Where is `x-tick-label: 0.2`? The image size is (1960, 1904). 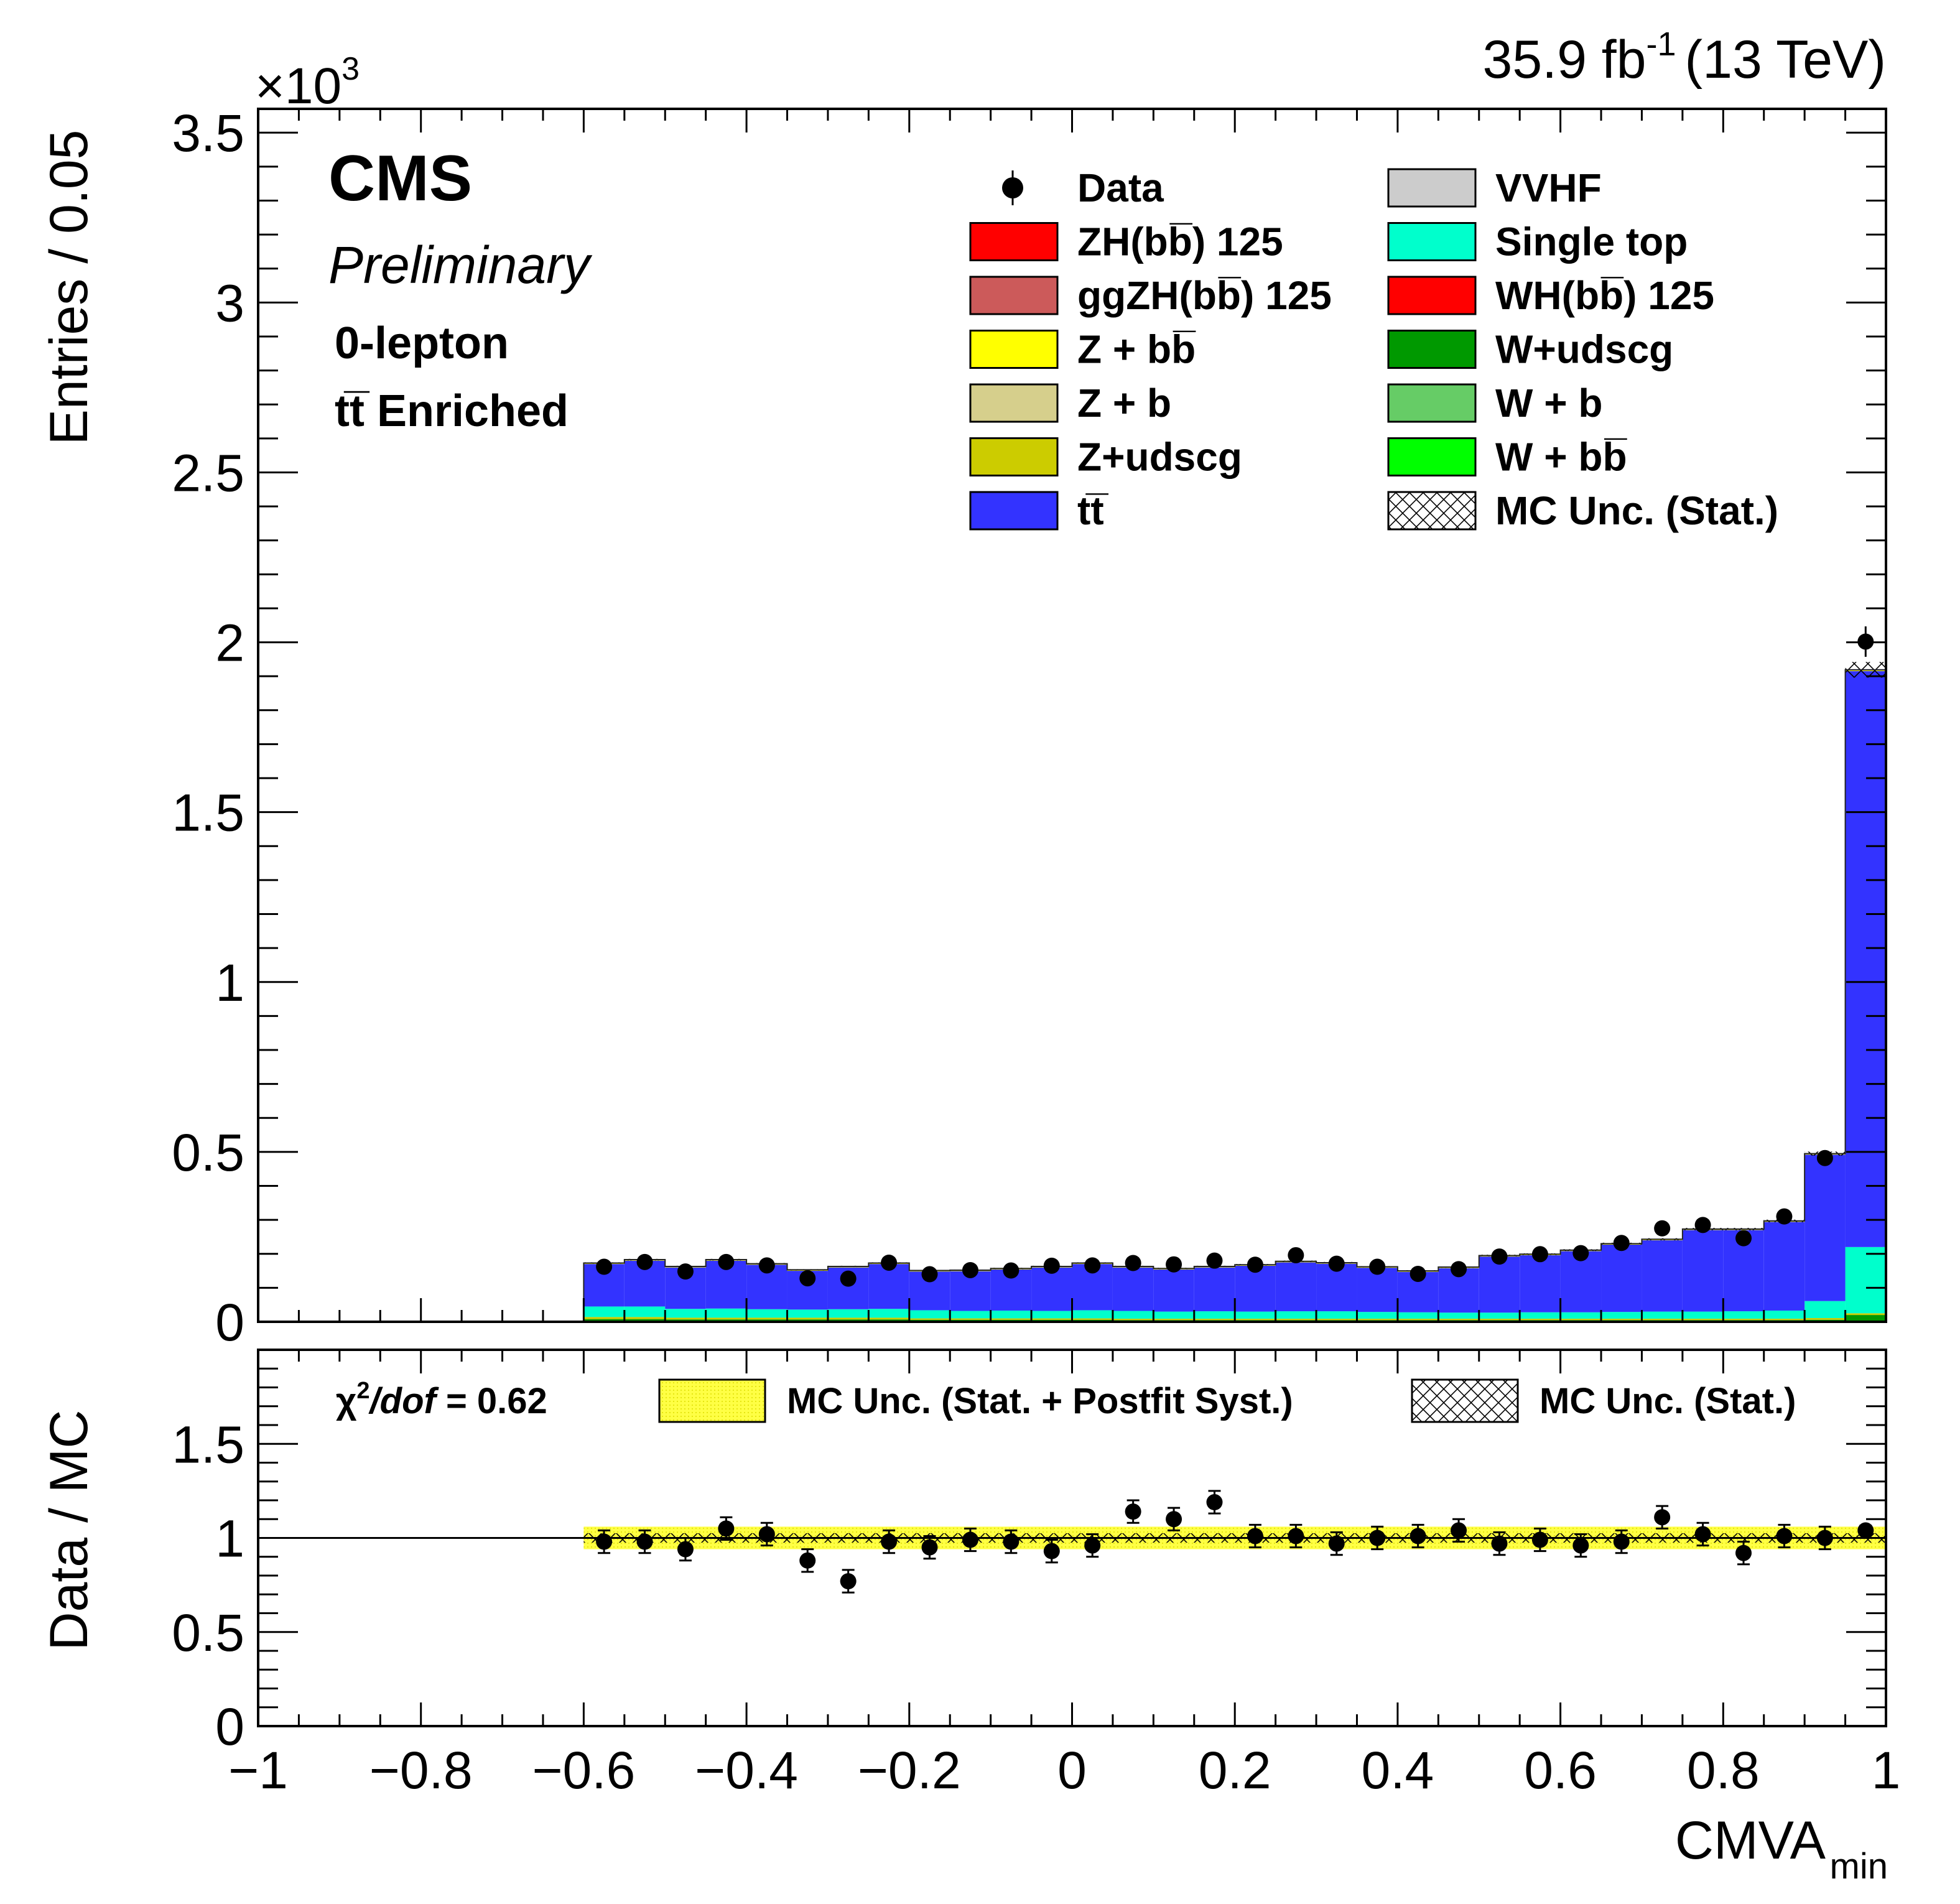 x-tick-label: 0.2 is located at coordinates (1235, 1770).